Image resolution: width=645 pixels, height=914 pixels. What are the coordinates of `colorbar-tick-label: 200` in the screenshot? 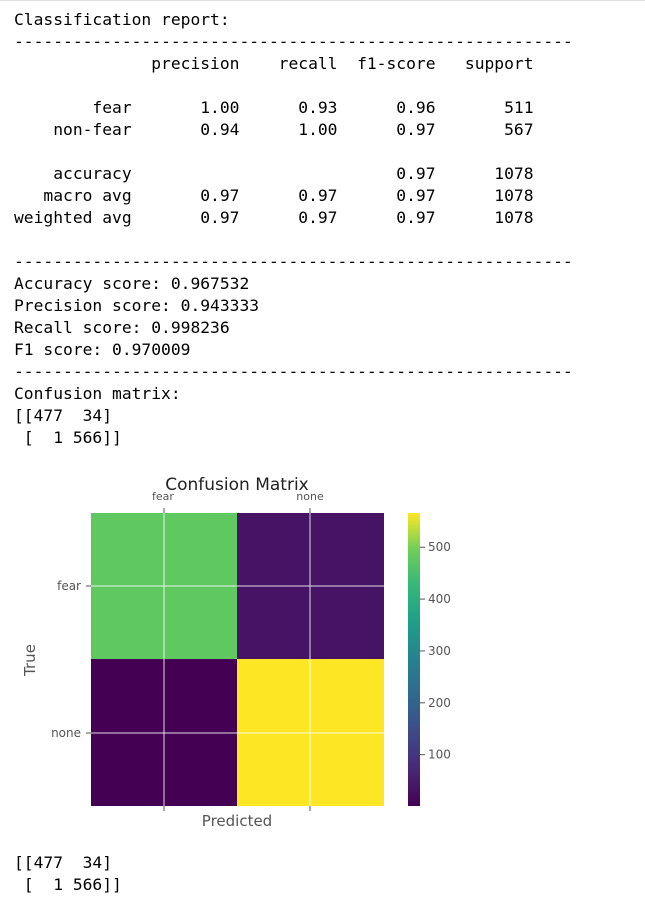 It's located at (439, 703).